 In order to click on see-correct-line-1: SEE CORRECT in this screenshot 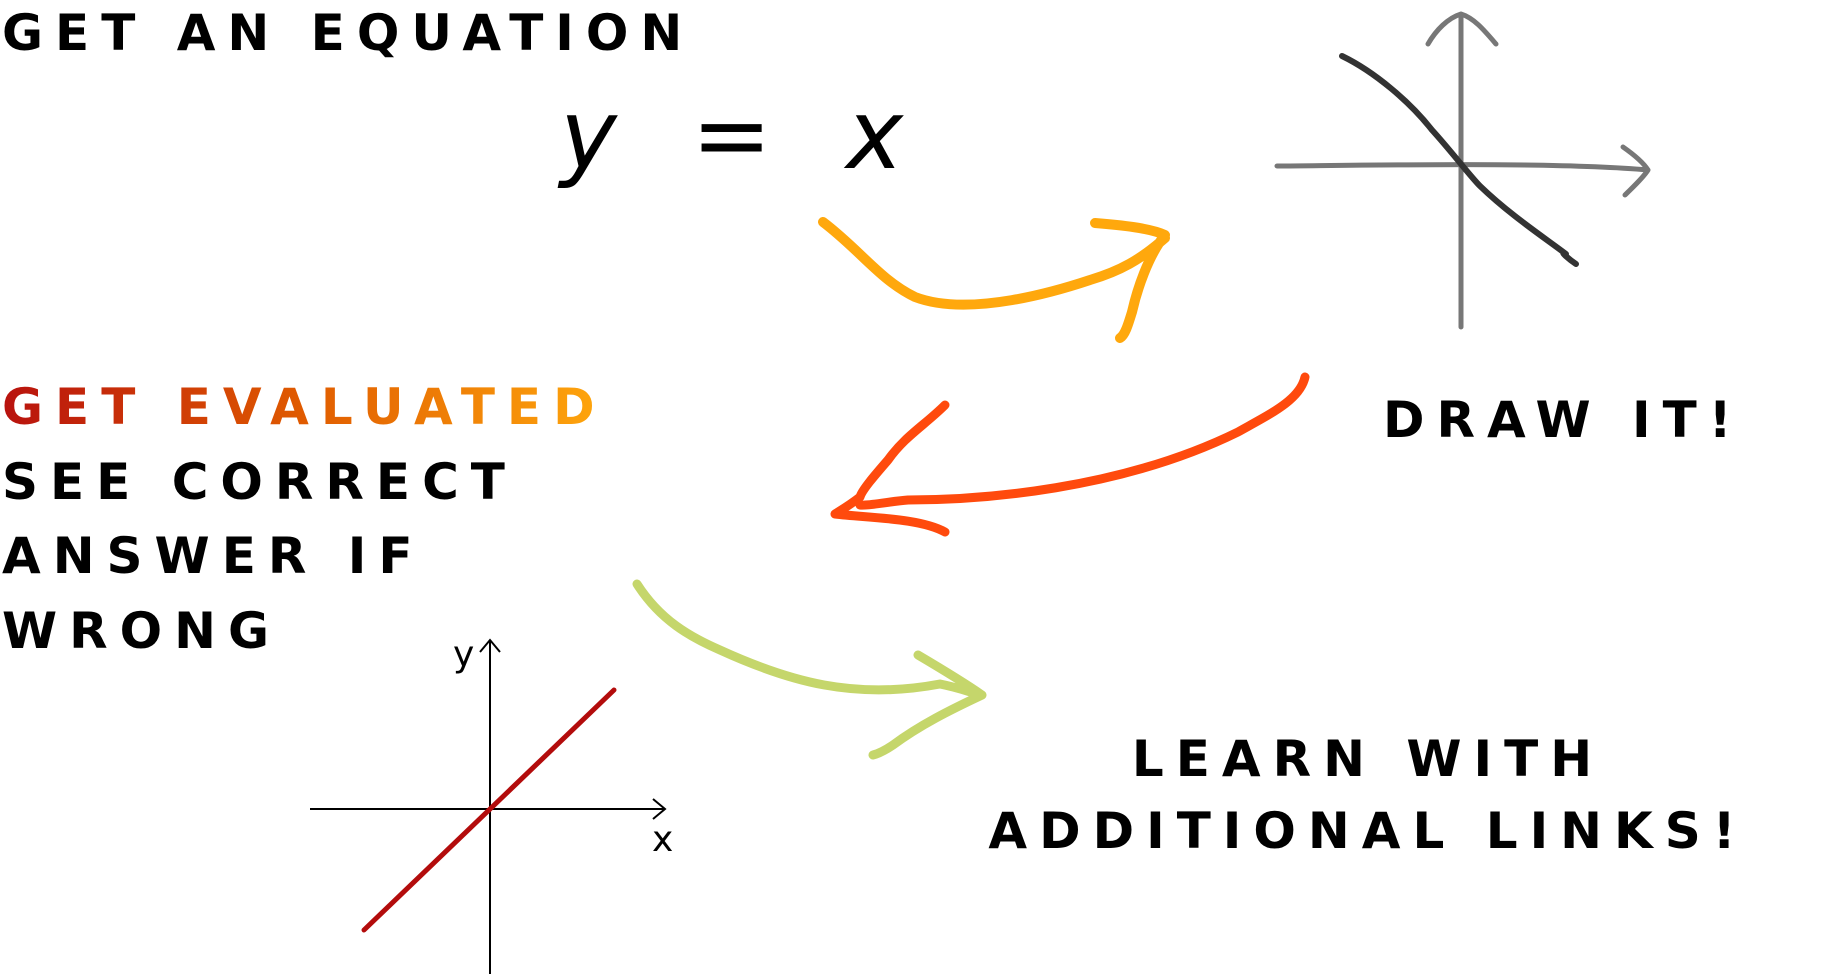, I will do `click(259, 482)`.